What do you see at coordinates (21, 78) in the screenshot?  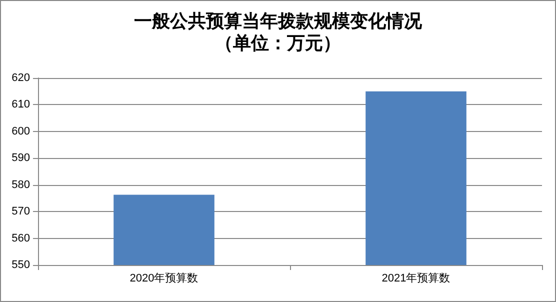 I see `y-tick-label: 620` at bounding box center [21, 78].